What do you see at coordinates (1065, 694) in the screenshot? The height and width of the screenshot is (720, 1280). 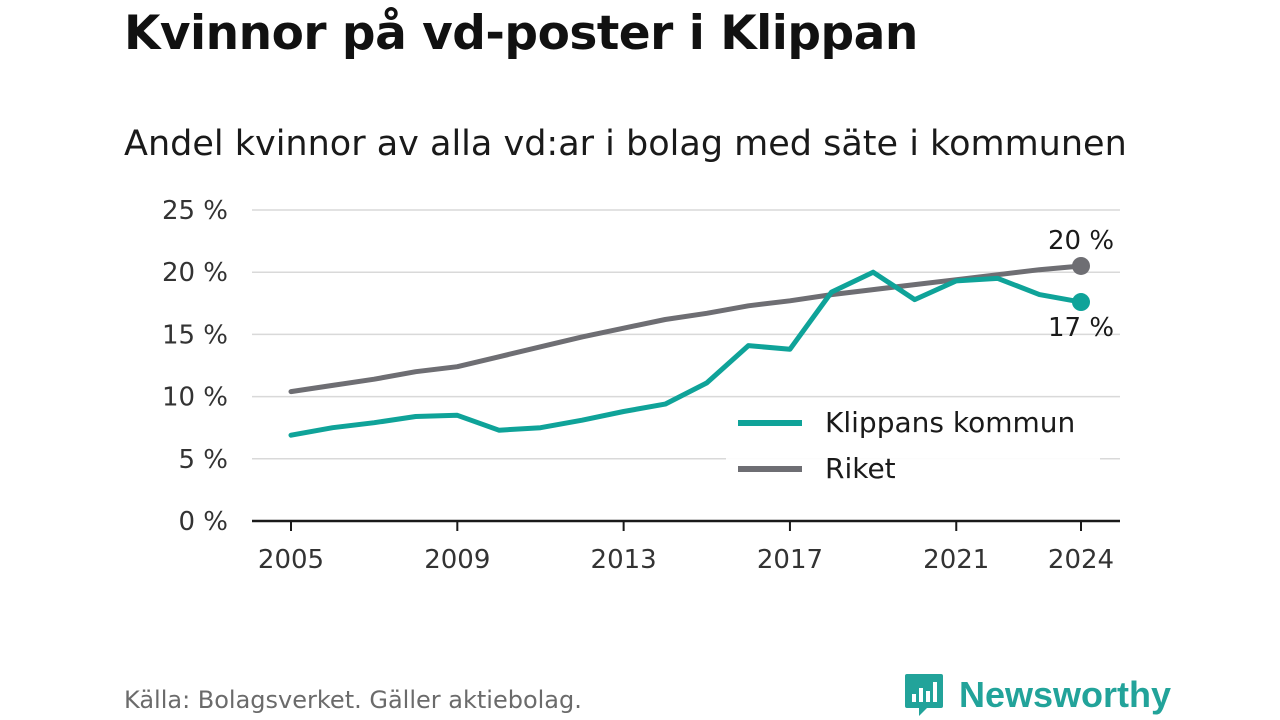 I see `brand-name: Newsworthy` at bounding box center [1065, 694].